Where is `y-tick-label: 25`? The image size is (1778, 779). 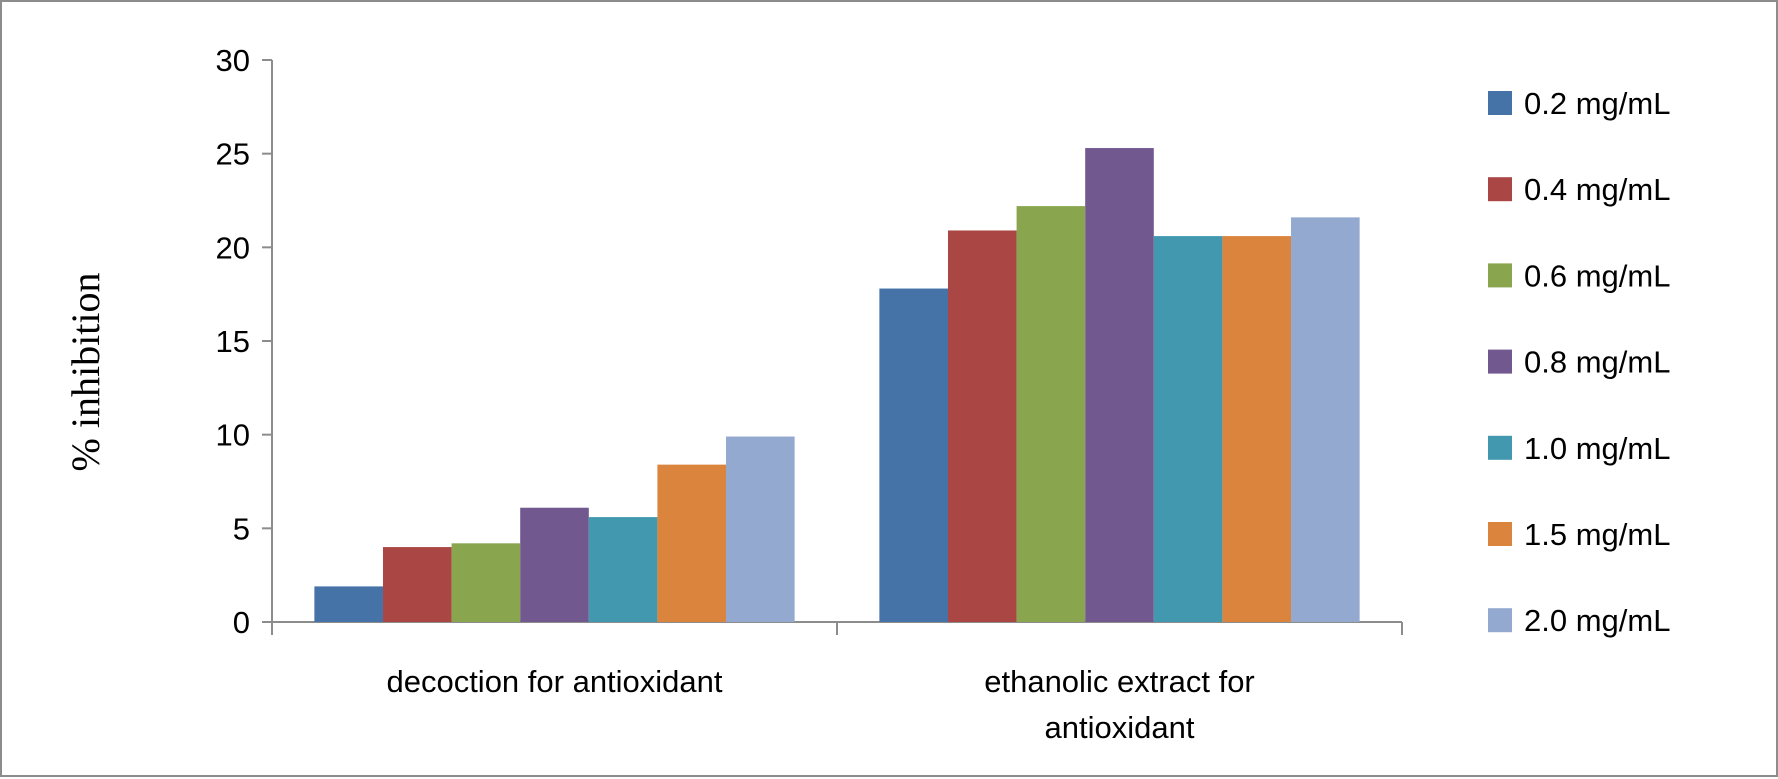
y-tick-label: 25 is located at coordinates (233, 154).